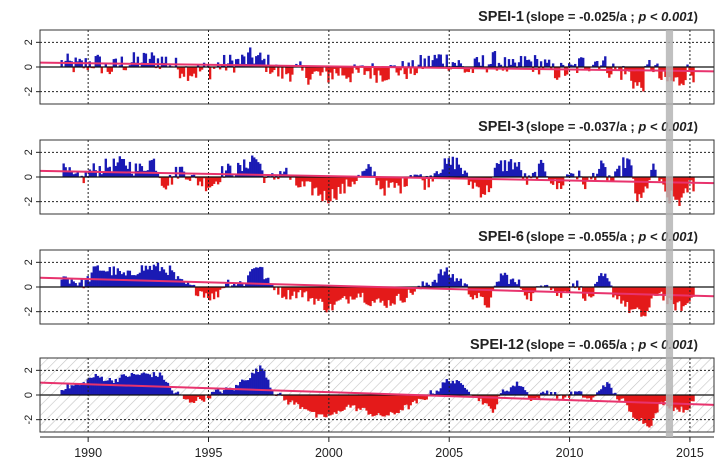 The width and height of the screenshot is (720, 474). I want to click on y-tick-label: 2, so click(29, 370).